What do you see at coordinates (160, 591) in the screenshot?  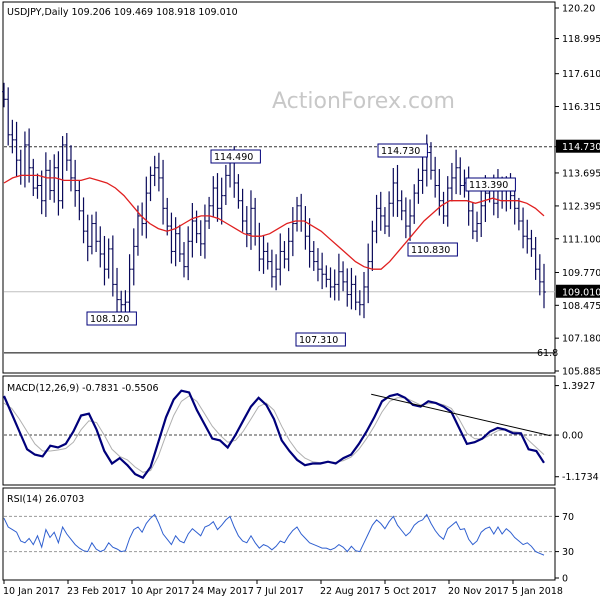 I see `x-tick-label: 10 Apr 2017` at bounding box center [160, 591].